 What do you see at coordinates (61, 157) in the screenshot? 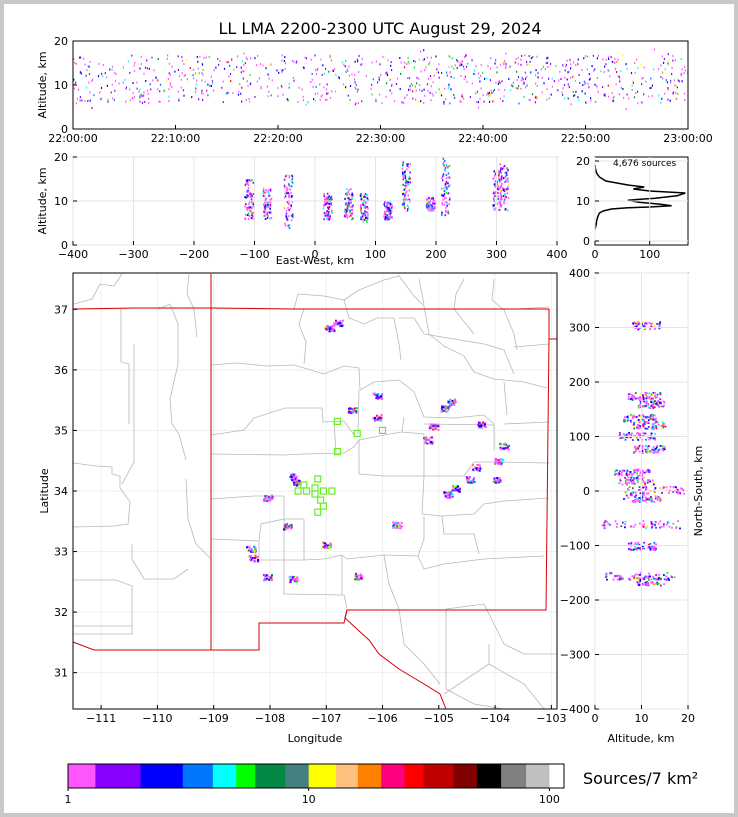
I see `altitude-tick-label: 20` at bounding box center [61, 157].